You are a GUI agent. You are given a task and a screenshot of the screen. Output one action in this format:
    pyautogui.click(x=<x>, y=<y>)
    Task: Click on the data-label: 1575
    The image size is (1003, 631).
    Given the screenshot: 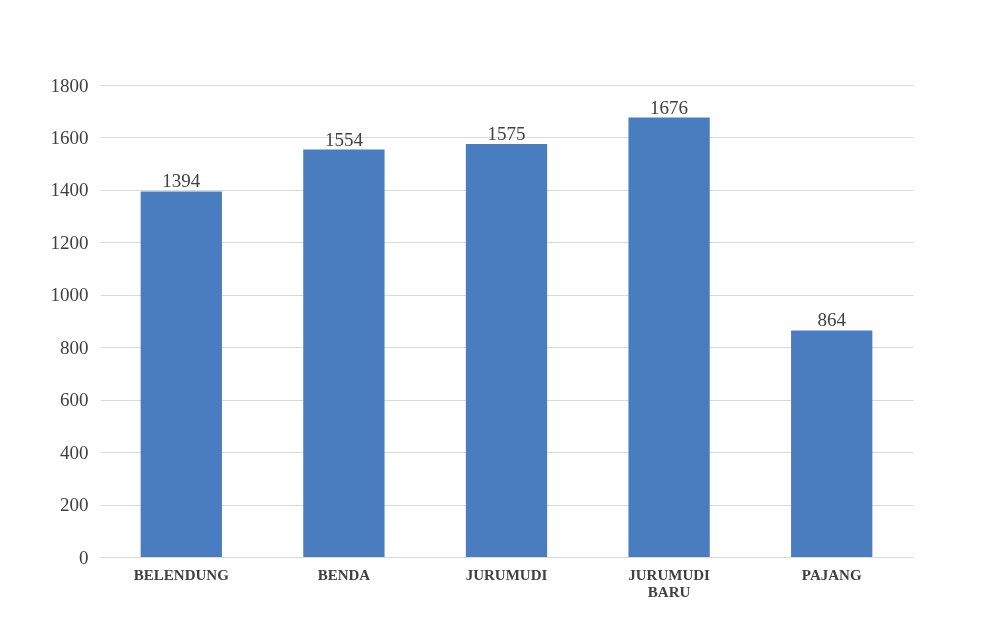 What is the action you would take?
    pyautogui.click(x=506, y=133)
    